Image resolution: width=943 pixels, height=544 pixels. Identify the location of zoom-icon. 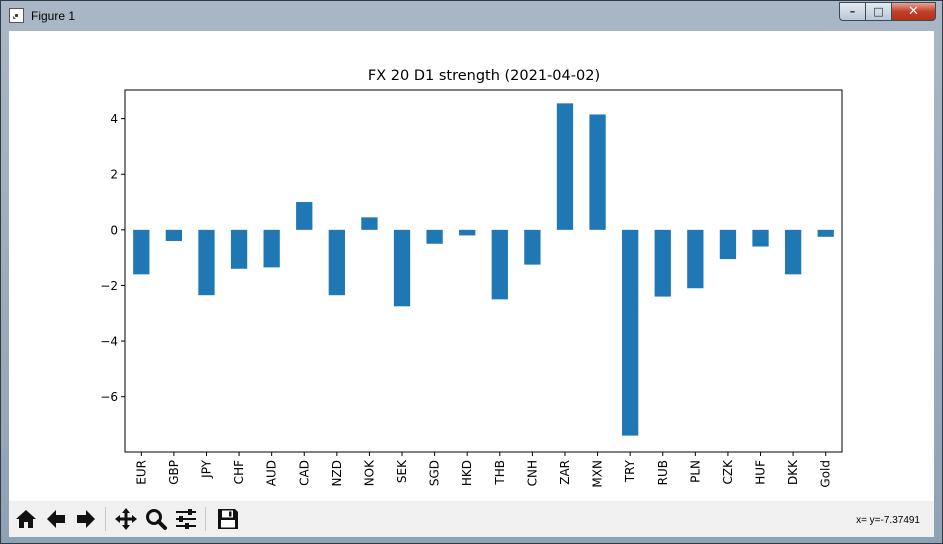
(156, 519).